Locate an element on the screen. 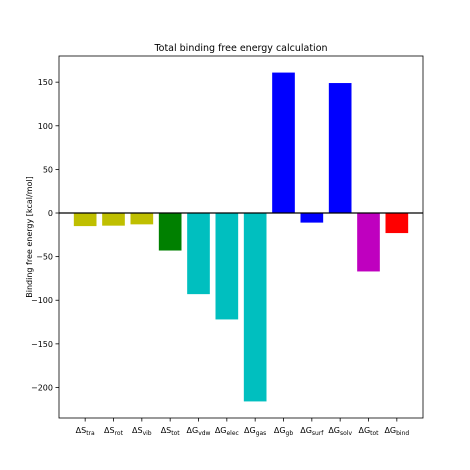 The height and width of the screenshot is (470, 470). bar-delta-S-tot is located at coordinates (170, 232).